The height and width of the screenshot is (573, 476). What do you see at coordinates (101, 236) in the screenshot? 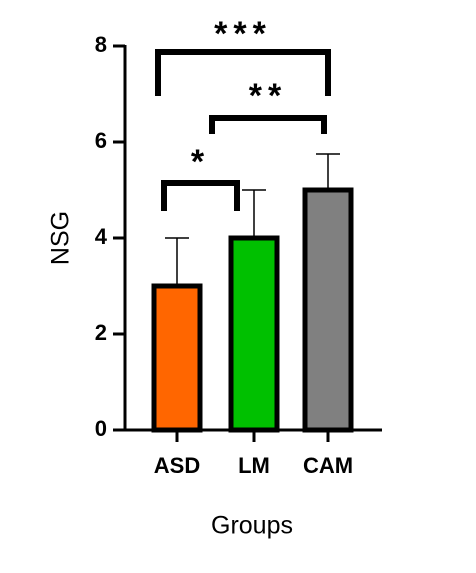
I see `y-tick-label: 4` at bounding box center [101, 236].